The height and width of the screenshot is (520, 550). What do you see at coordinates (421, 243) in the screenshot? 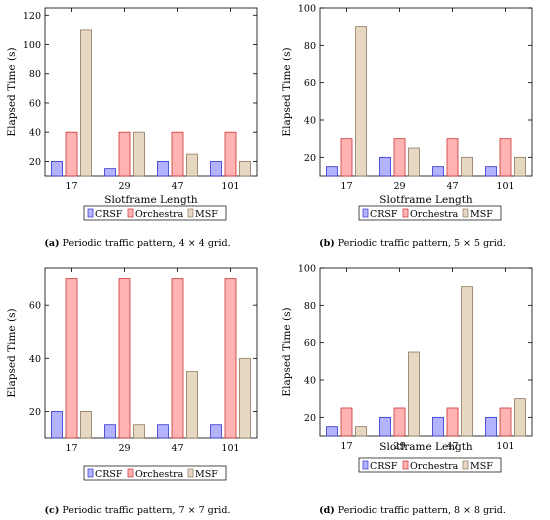
I see `caption-text: Periodic traffic pattern, 5 × 5 grid.` at bounding box center [421, 243].